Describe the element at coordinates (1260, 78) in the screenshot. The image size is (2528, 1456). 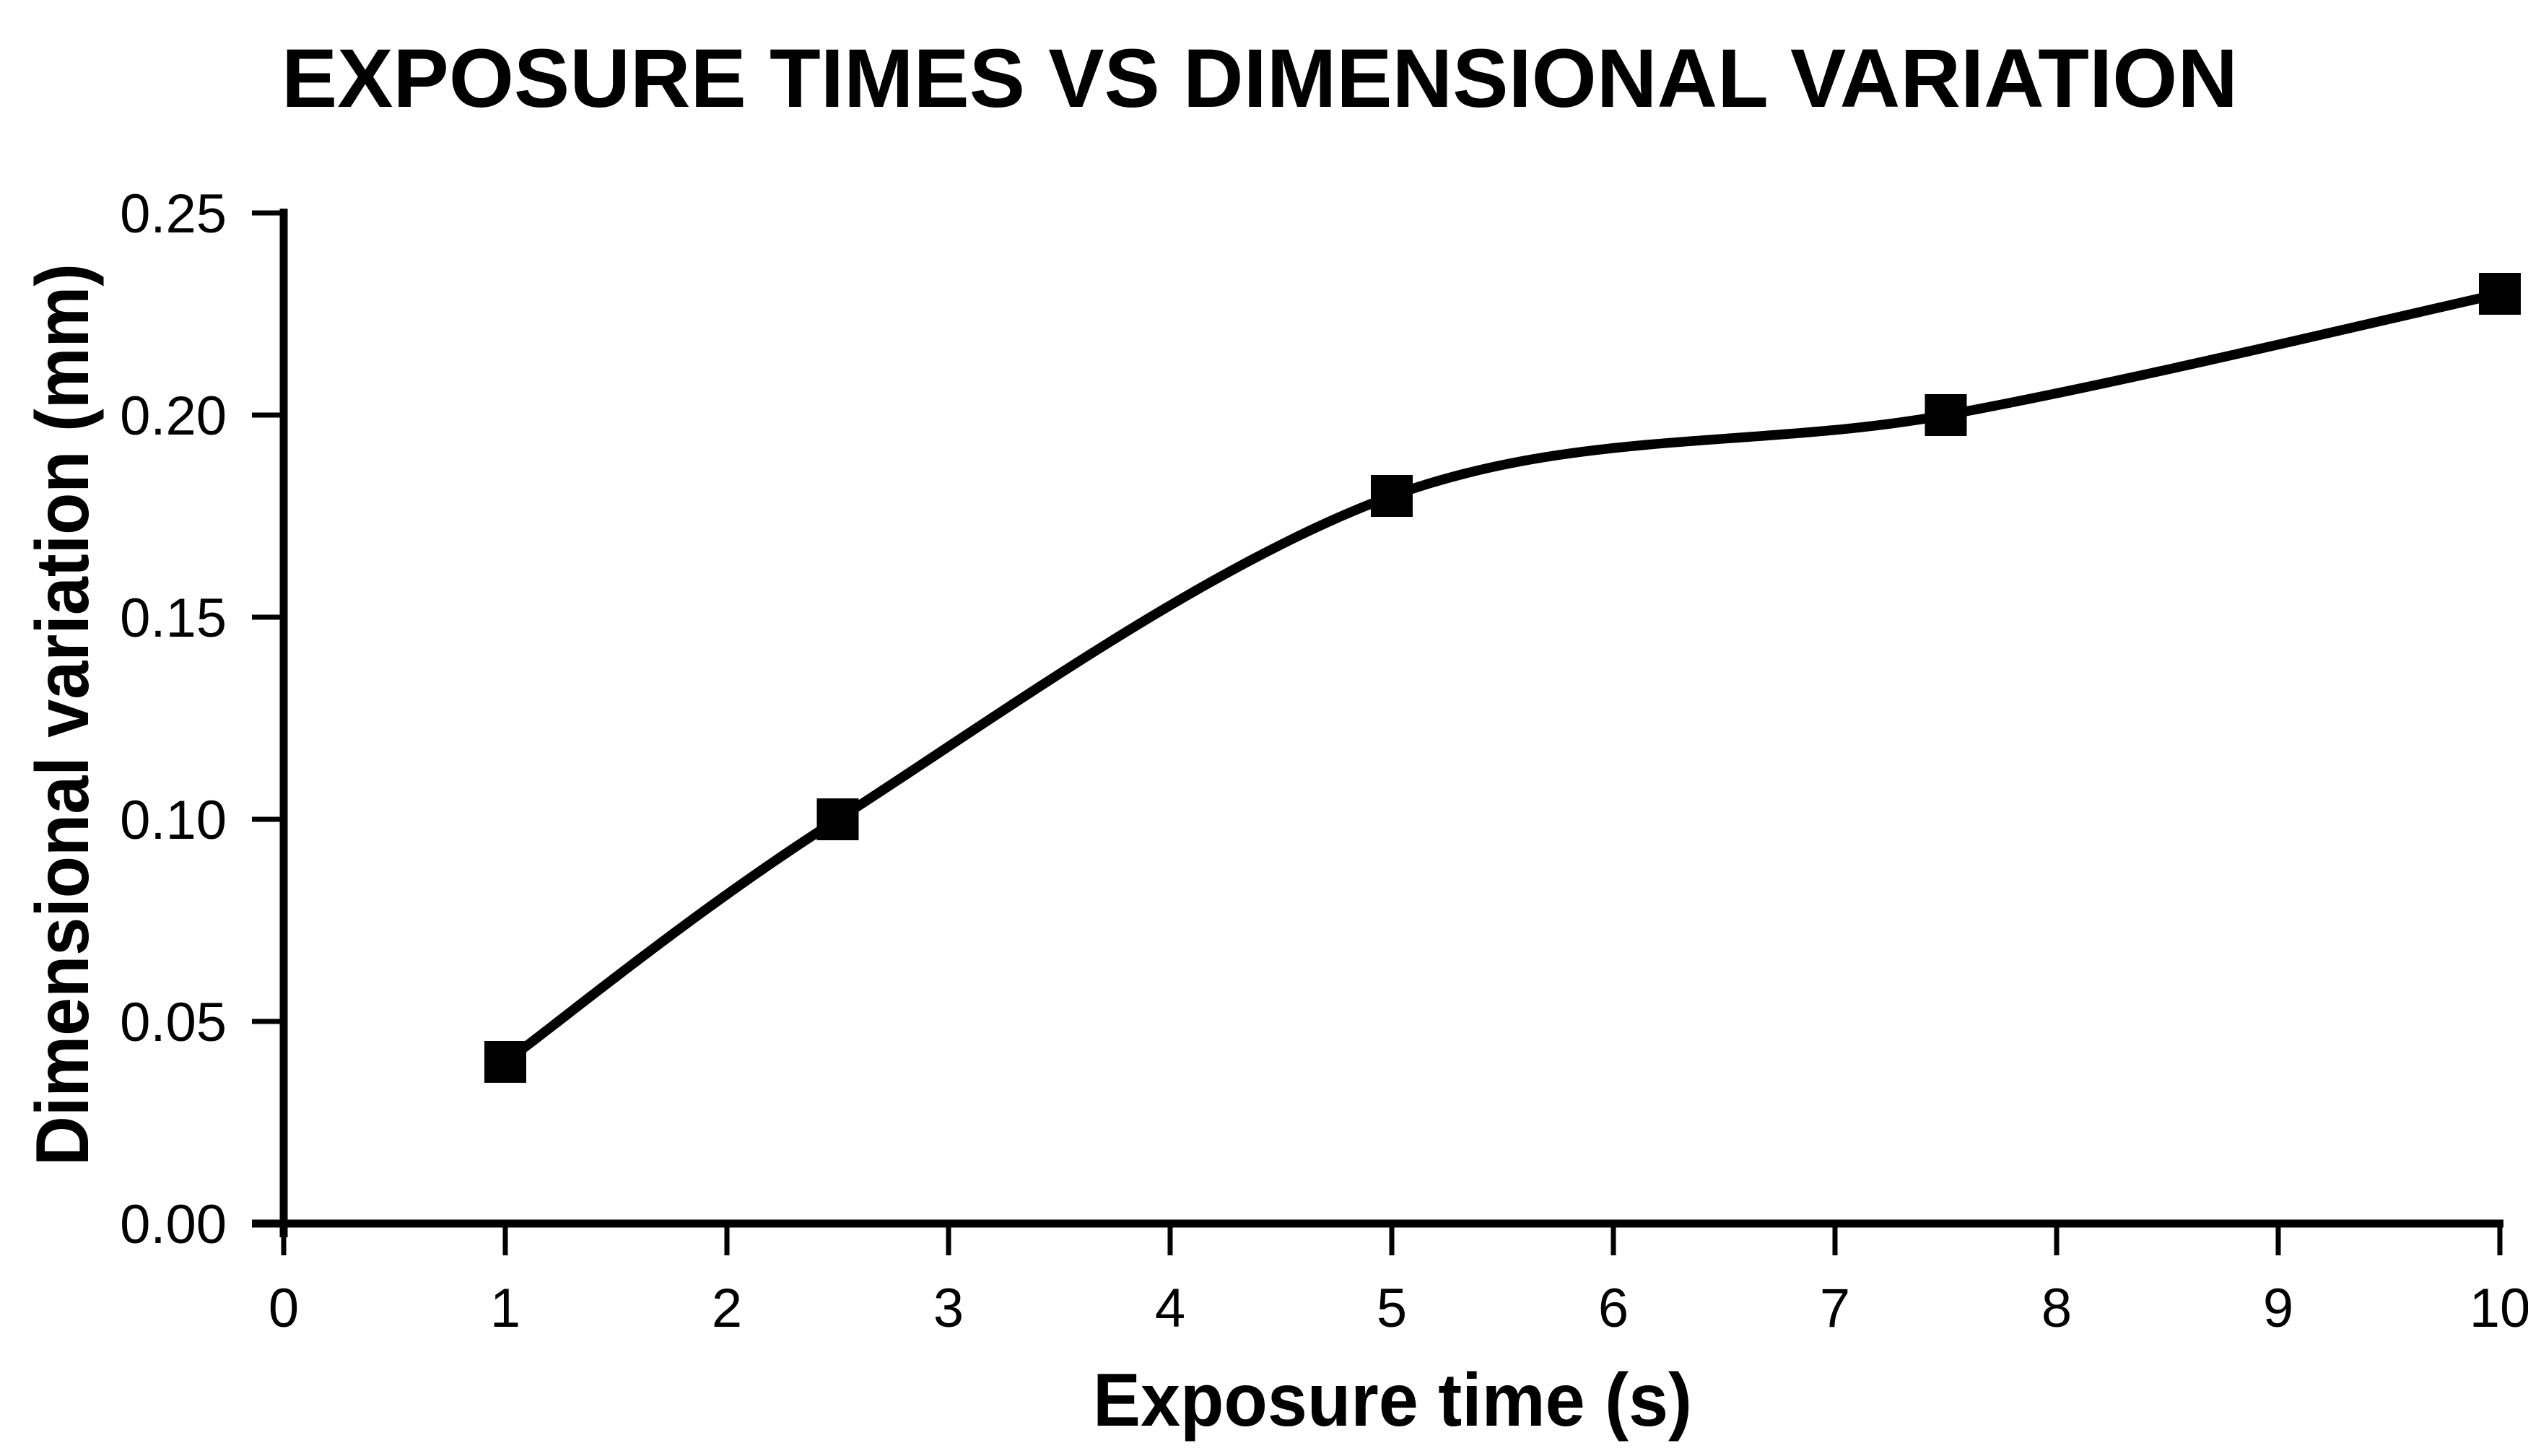
I see `chart-title: EXPOSURE TIMES VS DIMENSIONAL VARIATION` at that location.